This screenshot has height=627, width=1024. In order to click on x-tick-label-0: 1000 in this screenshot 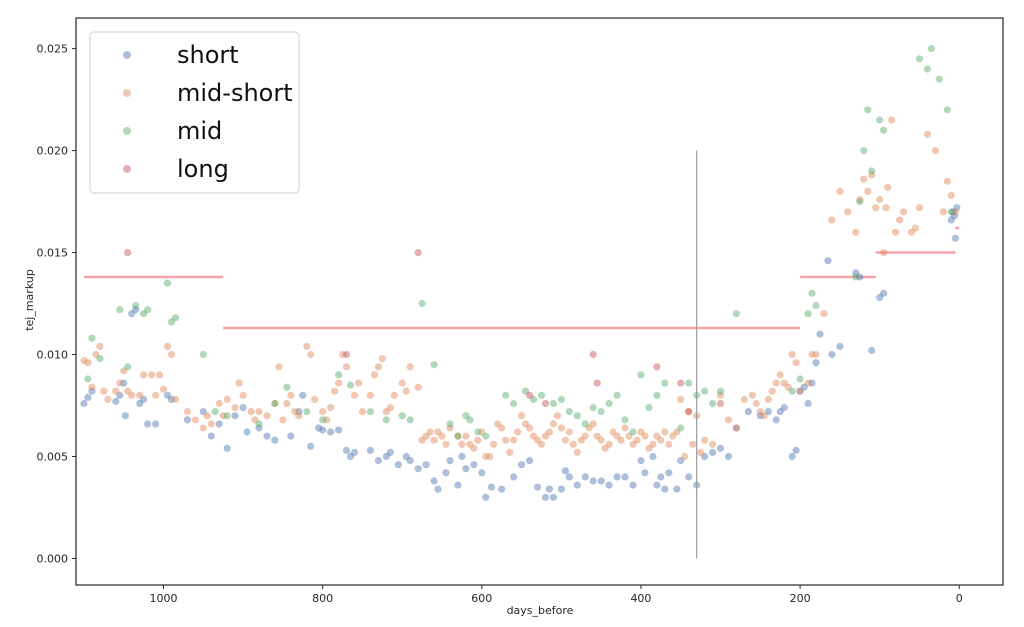, I will do `click(164, 598)`.